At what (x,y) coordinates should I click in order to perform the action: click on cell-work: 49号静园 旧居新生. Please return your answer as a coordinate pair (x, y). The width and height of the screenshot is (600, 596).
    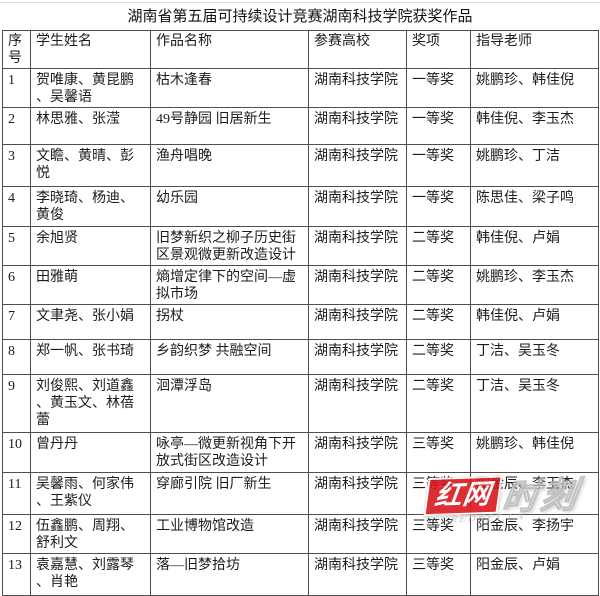
    Looking at the image, I should click on (229, 126).